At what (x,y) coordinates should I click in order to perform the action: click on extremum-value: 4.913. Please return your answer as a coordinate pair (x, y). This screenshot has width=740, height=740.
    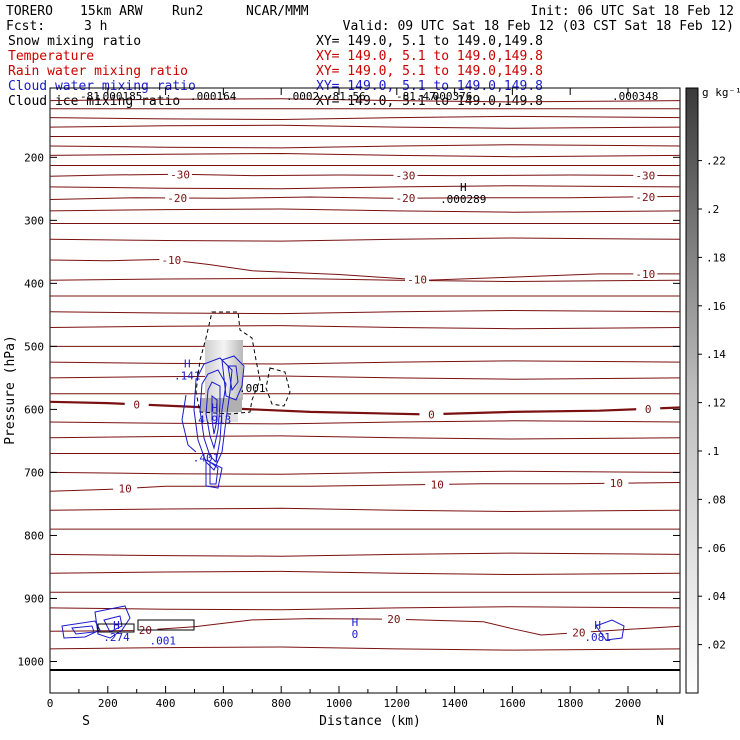
    Looking at the image, I should click on (214, 420).